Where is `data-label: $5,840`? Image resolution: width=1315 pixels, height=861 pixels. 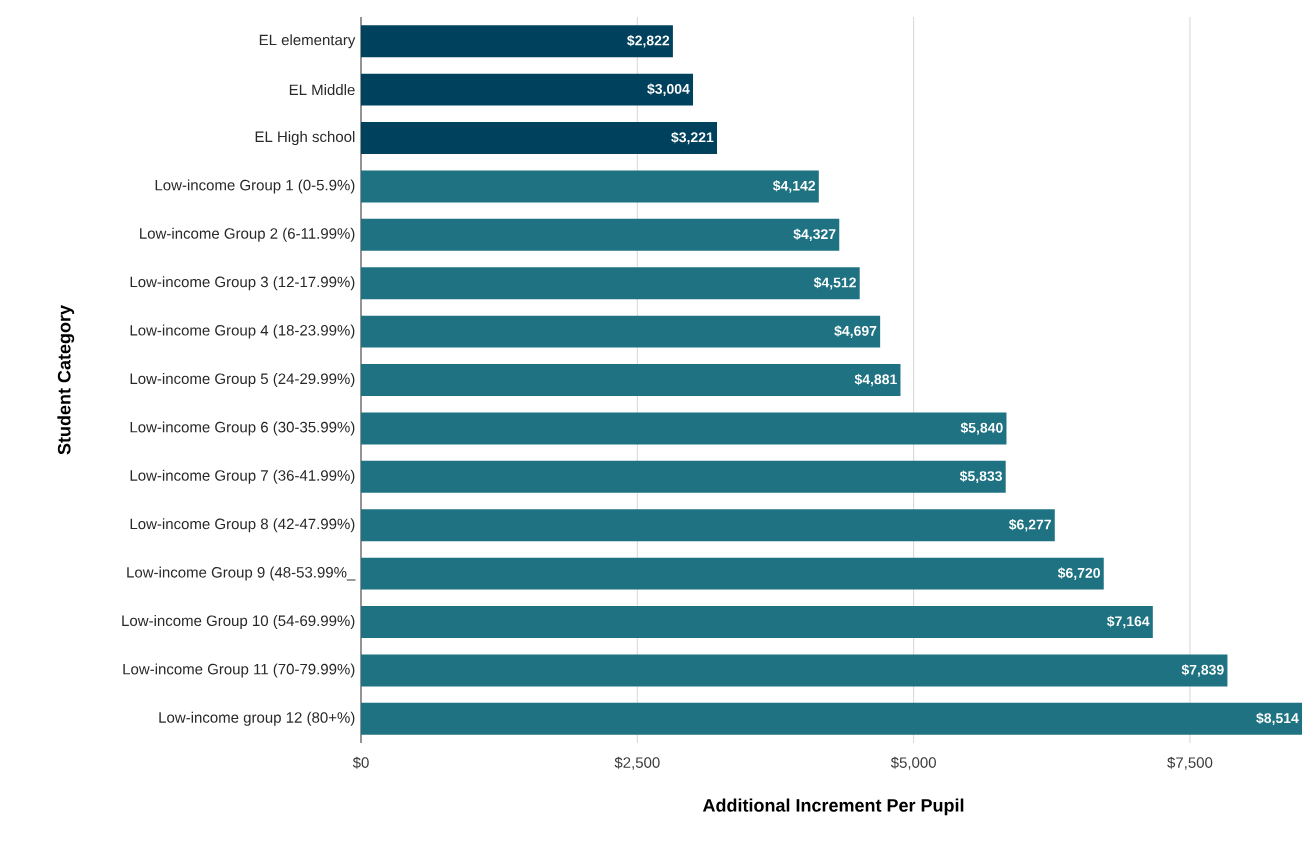 data-label: $5,840 is located at coordinates (981, 428).